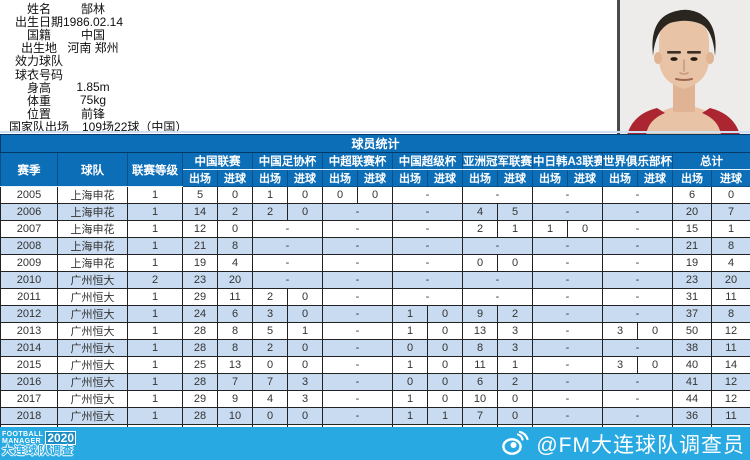 The height and width of the screenshot is (460, 750). I want to click on column-group: 中国联赛, so click(217, 161).